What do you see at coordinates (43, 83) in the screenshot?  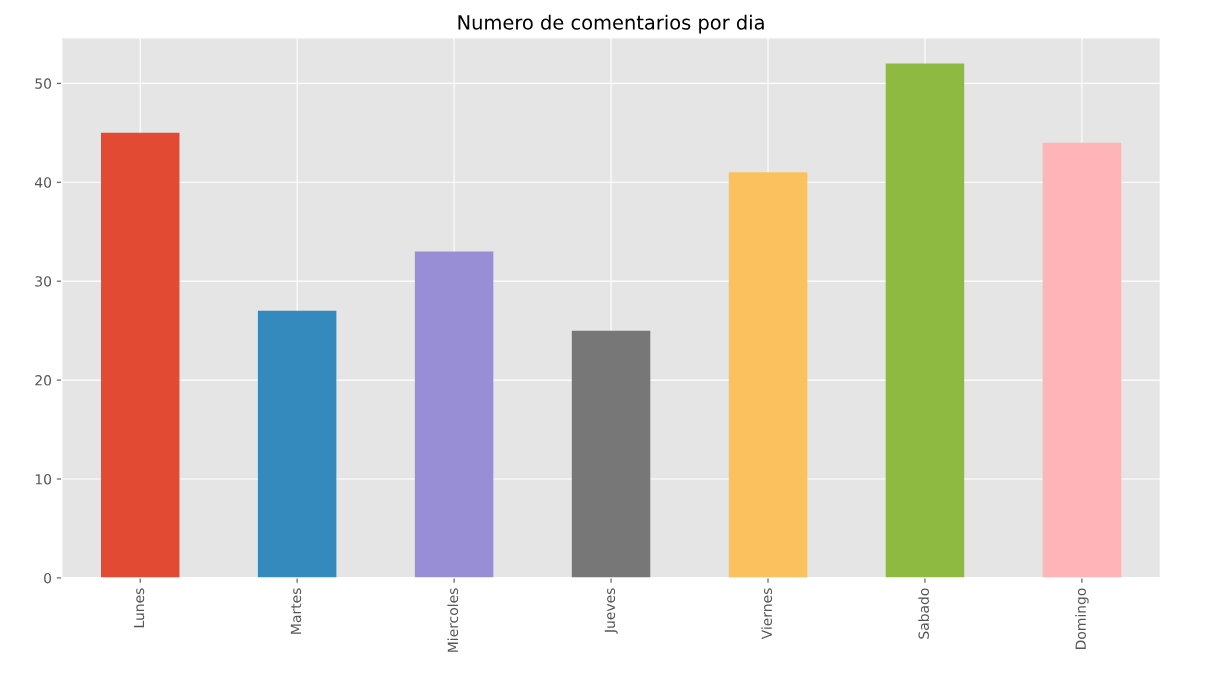 I see `y-tick-label: 50` at bounding box center [43, 83].